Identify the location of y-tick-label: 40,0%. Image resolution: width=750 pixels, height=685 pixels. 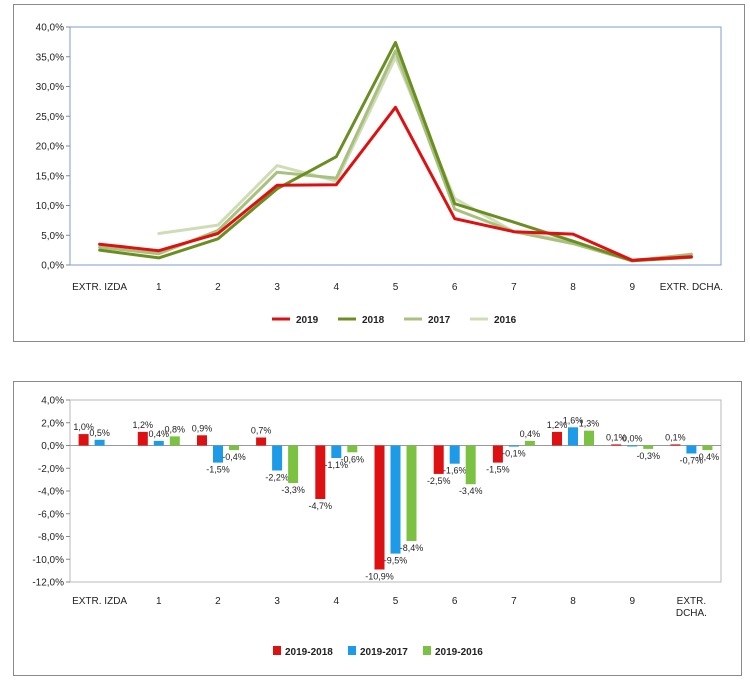
(50, 28).